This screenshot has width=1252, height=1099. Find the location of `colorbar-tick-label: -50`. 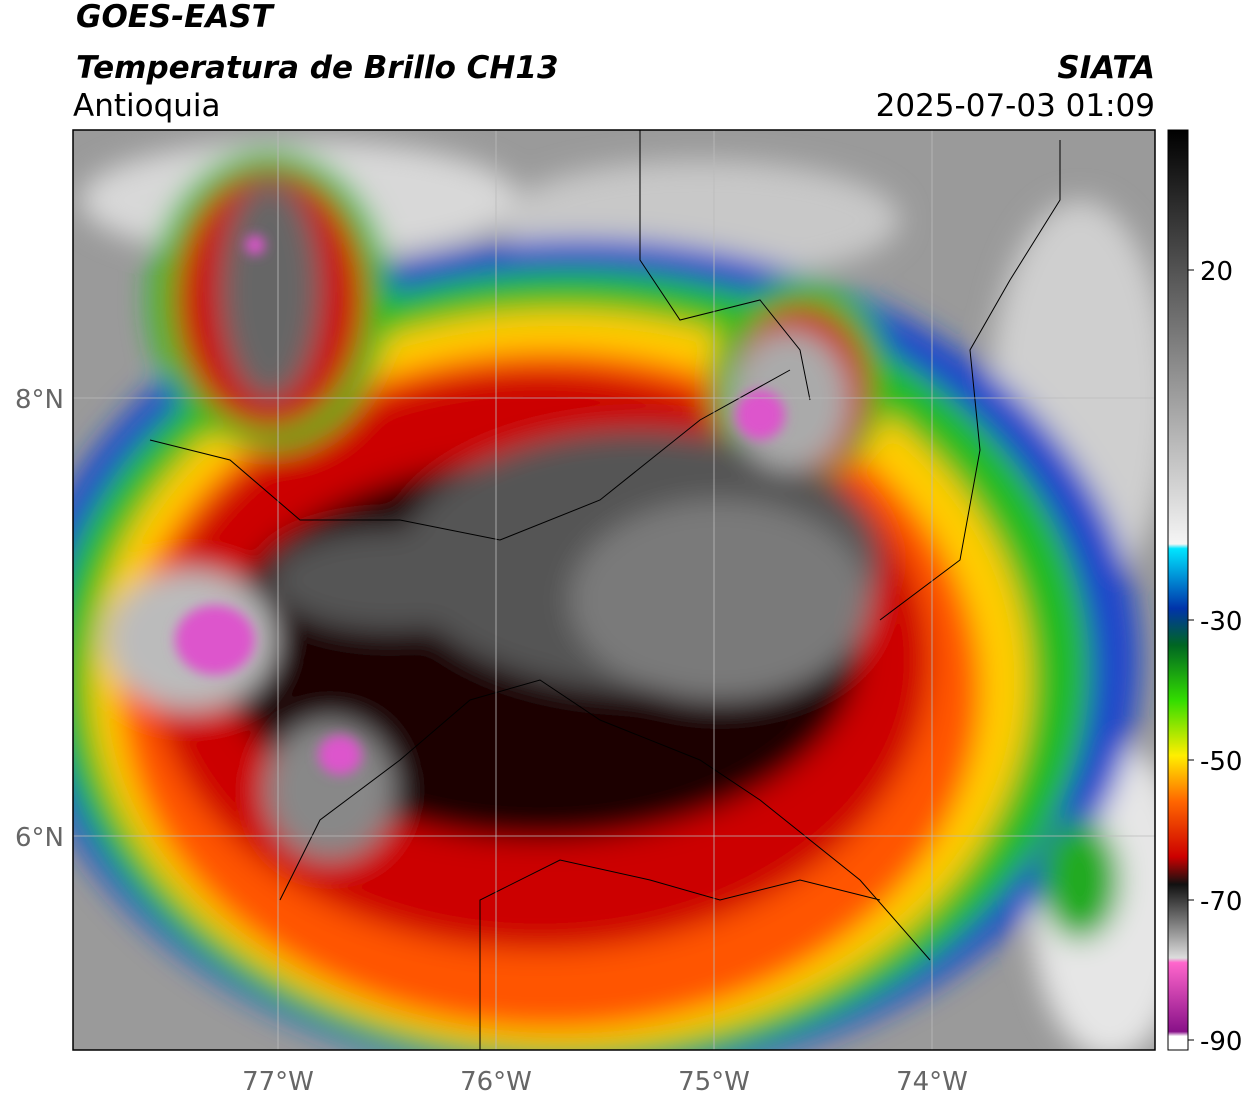

colorbar-tick-label: -50 is located at coordinates (1221, 762).